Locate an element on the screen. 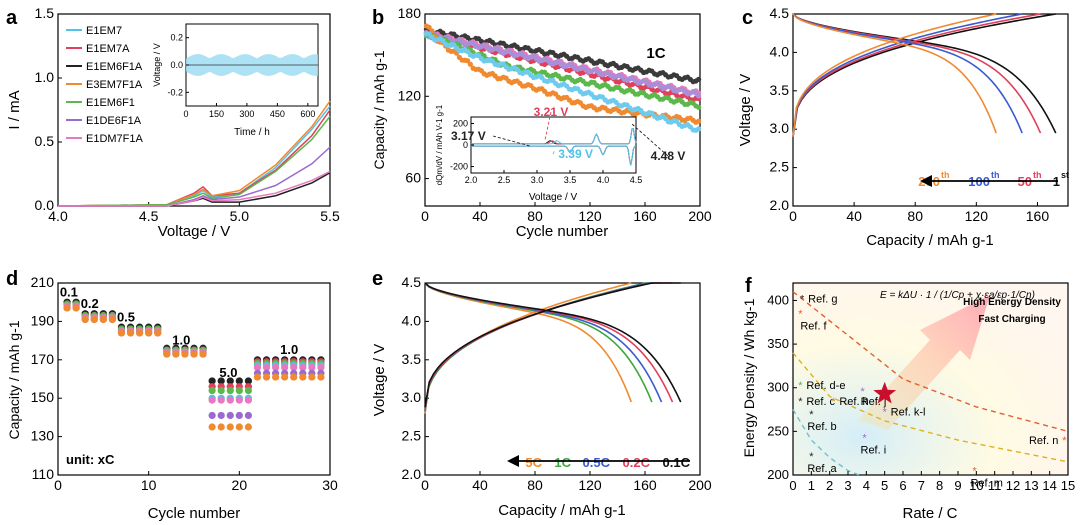 The width and height of the screenshot is (1080, 525). panel-f-xlabel: Rate / C is located at coordinates (929, 513).